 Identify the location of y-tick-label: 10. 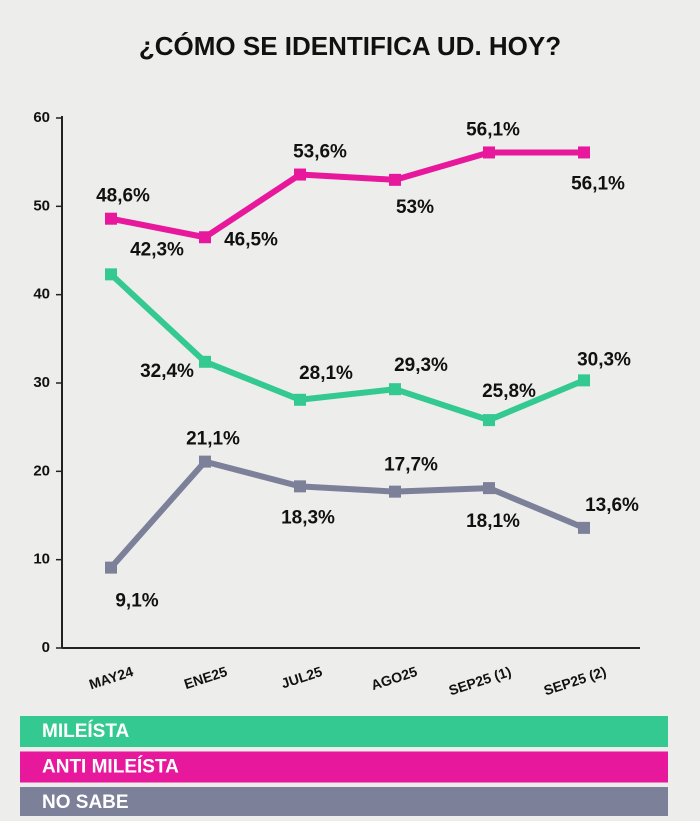
(41, 559).